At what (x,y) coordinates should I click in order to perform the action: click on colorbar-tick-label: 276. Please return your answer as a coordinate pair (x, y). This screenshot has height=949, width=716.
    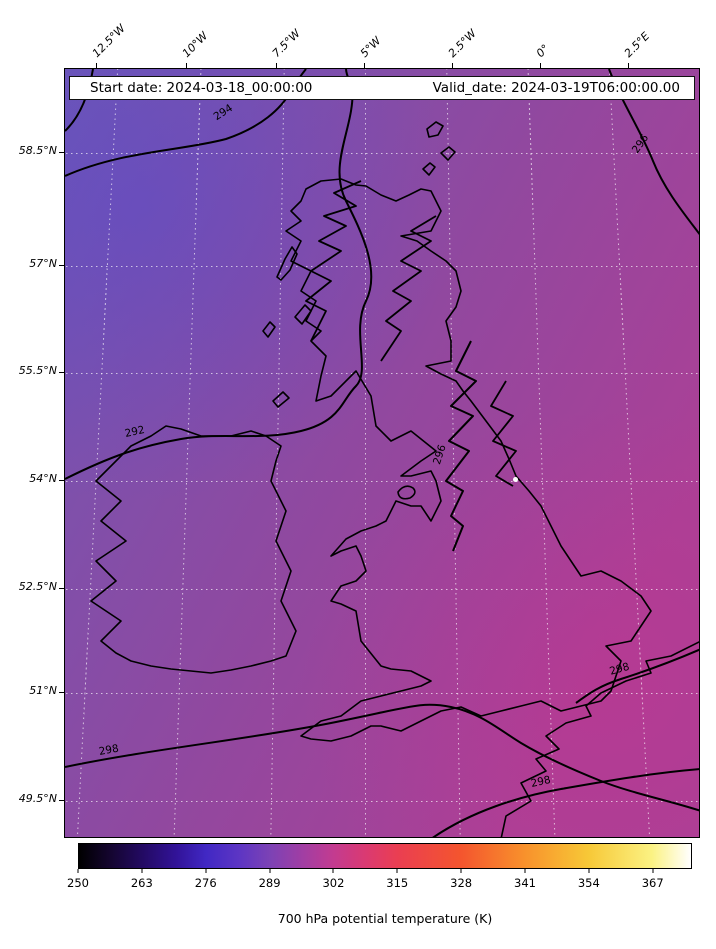
    Looking at the image, I should click on (205, 883).